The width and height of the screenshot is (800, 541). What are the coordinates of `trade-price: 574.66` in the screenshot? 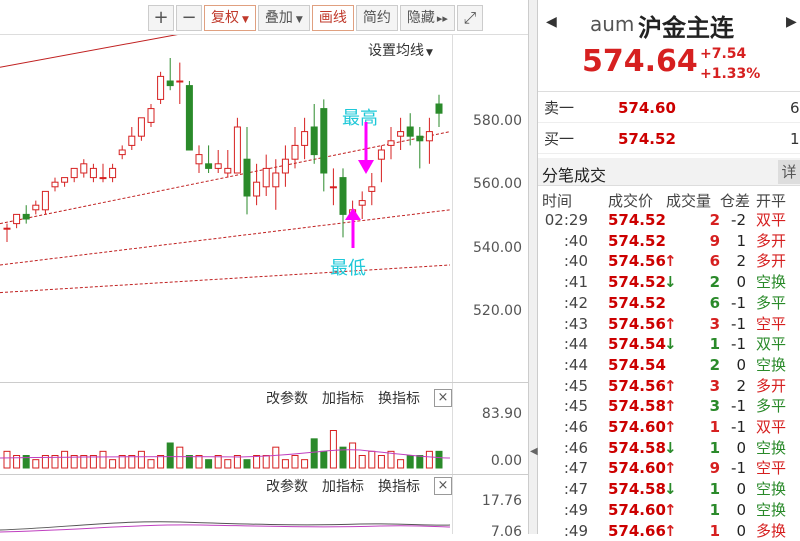 It's located at (637, 531).